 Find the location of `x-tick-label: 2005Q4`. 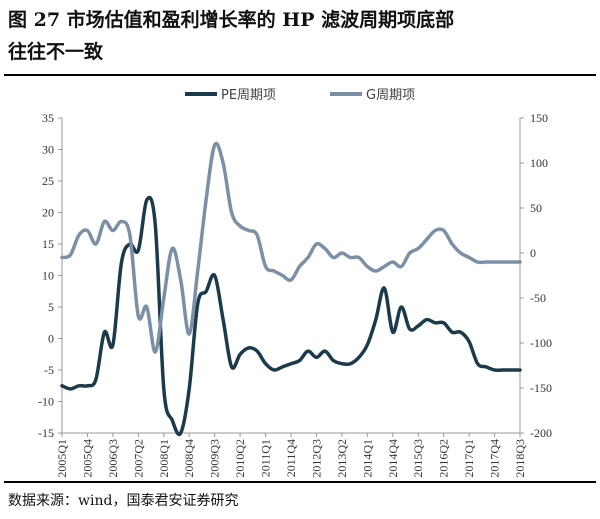

x-tick-label: 2005Q4 is located at coordinates (87, 458).